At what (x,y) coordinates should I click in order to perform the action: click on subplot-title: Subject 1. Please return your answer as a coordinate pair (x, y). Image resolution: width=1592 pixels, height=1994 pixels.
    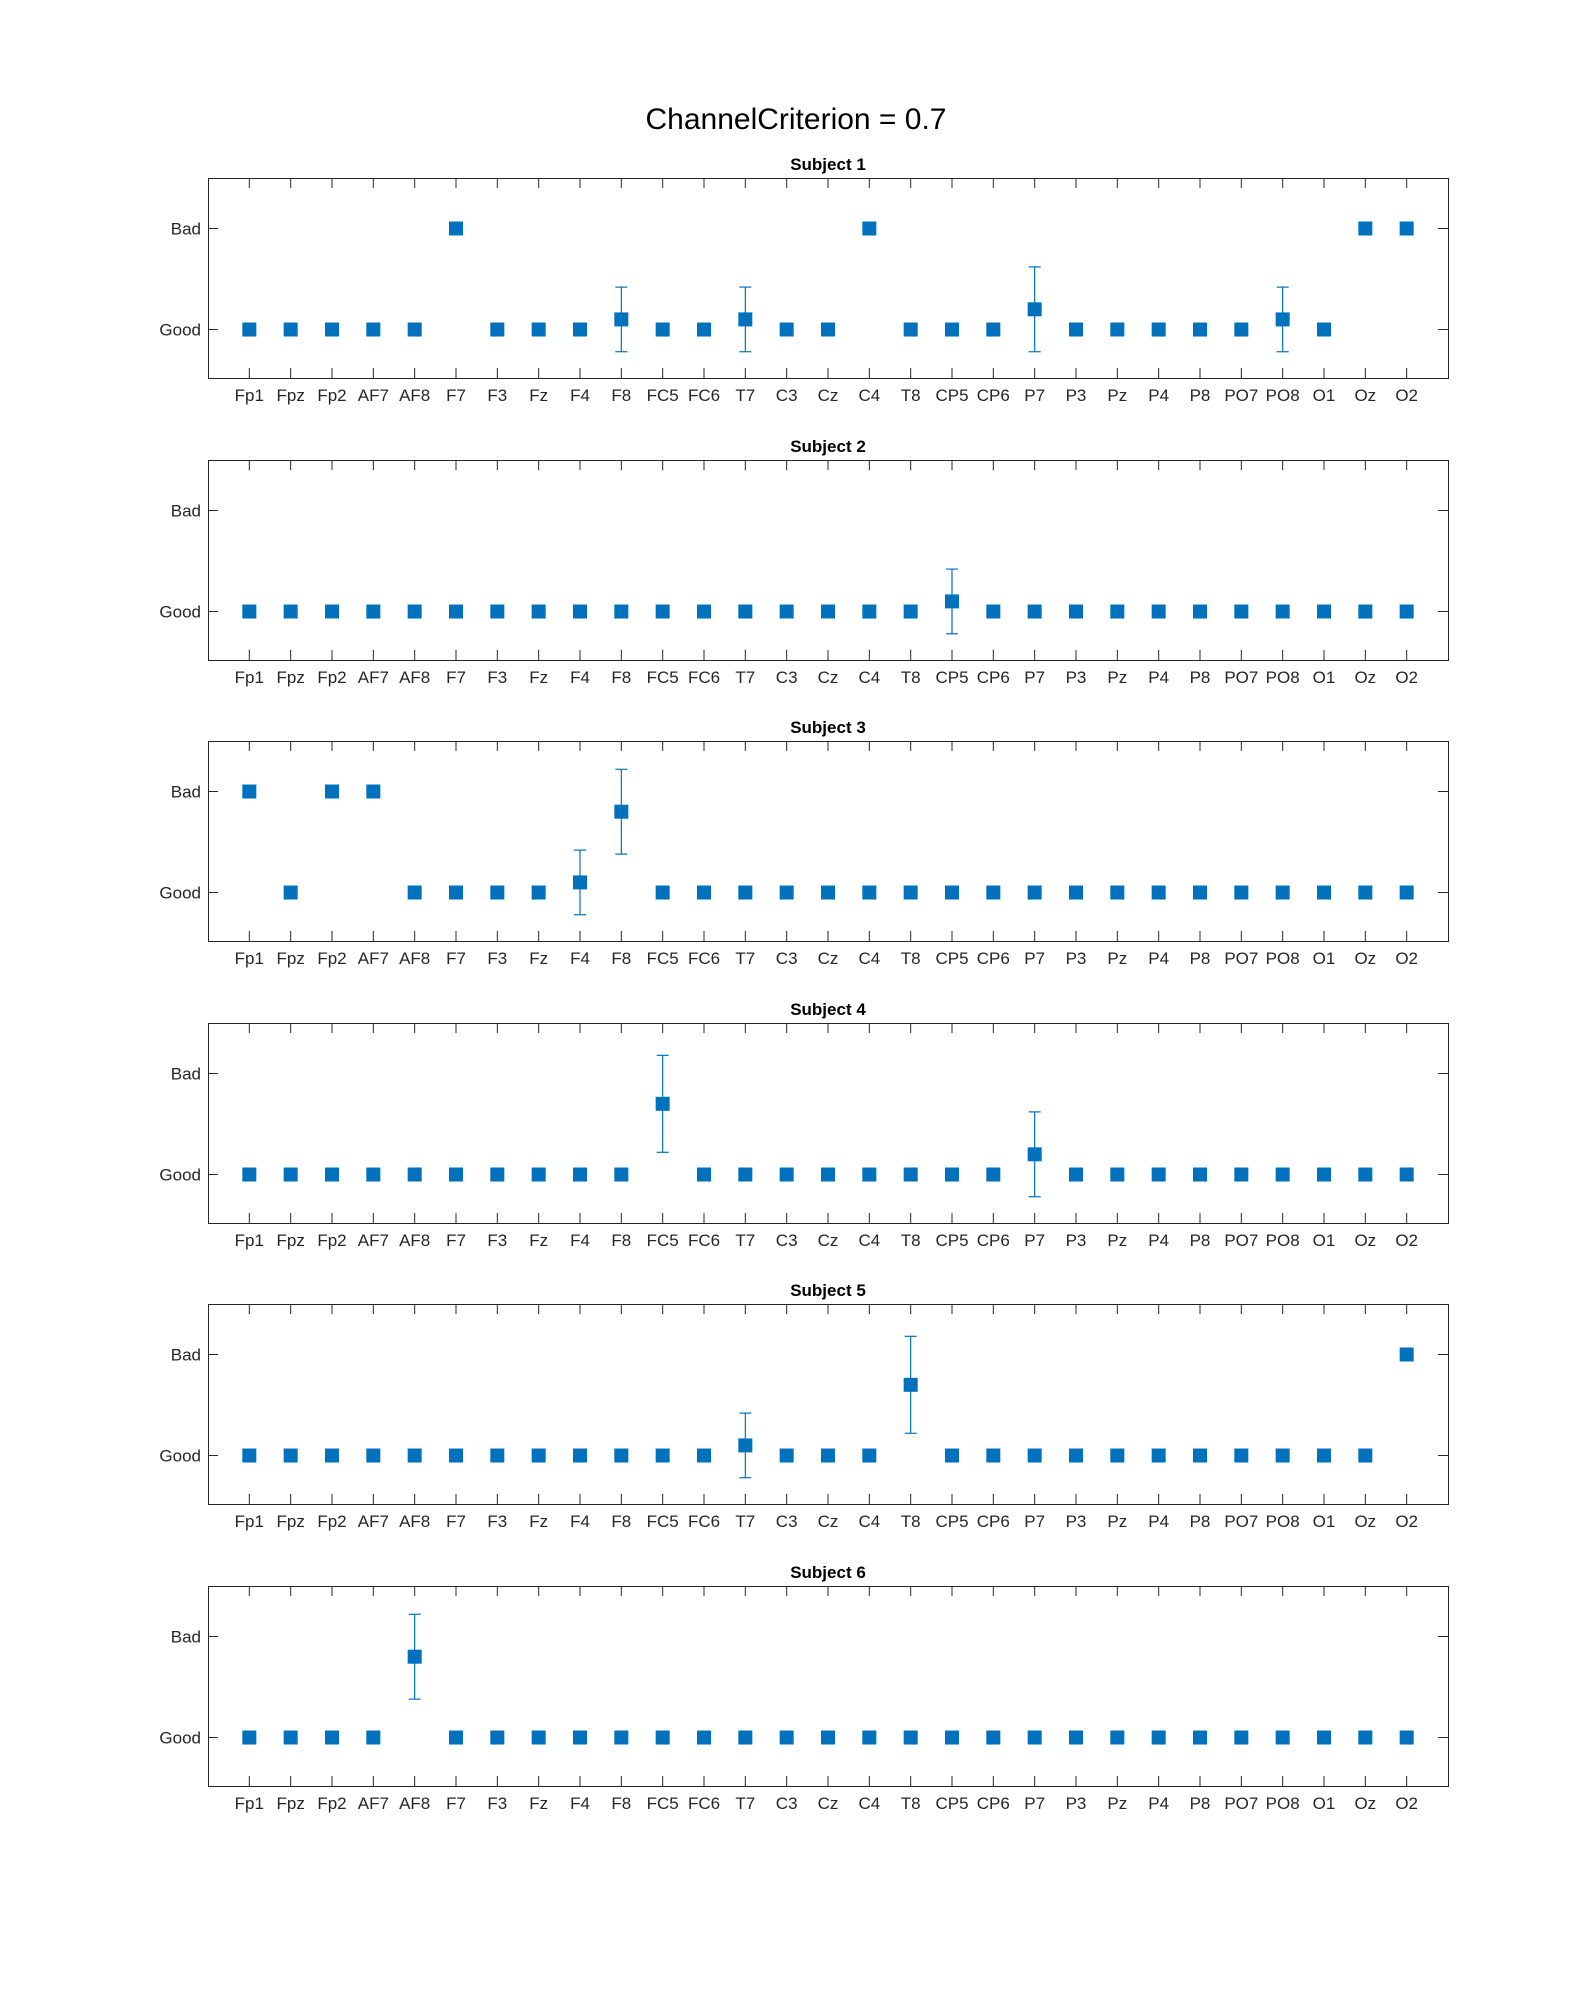
    Looking at the image, I should click on (828, 164).